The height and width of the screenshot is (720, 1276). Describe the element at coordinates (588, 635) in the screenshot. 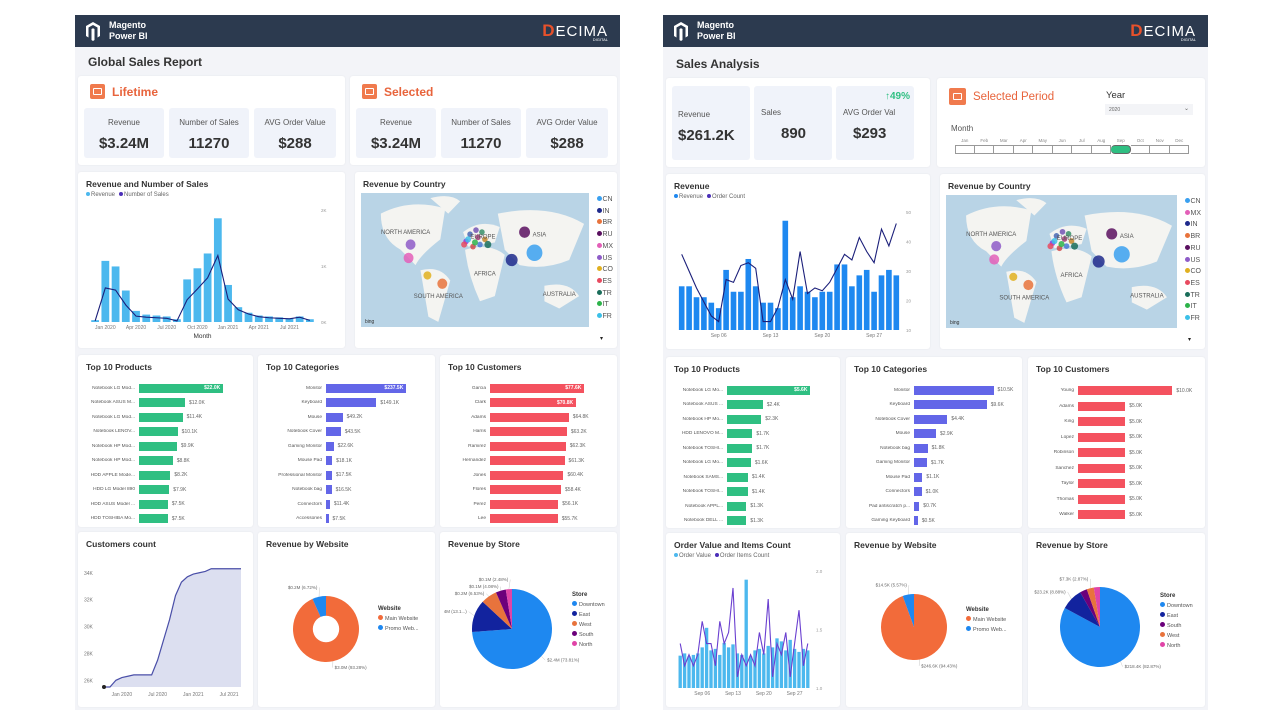

I see `legend-item: South` at that location.